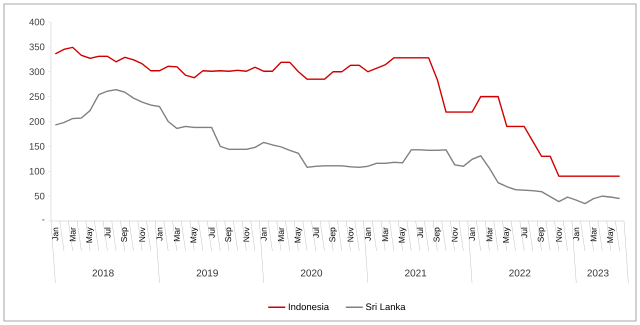 The height and width of the screenshot is (325, 640). I want to click on text: 2020, so click(311, 273).